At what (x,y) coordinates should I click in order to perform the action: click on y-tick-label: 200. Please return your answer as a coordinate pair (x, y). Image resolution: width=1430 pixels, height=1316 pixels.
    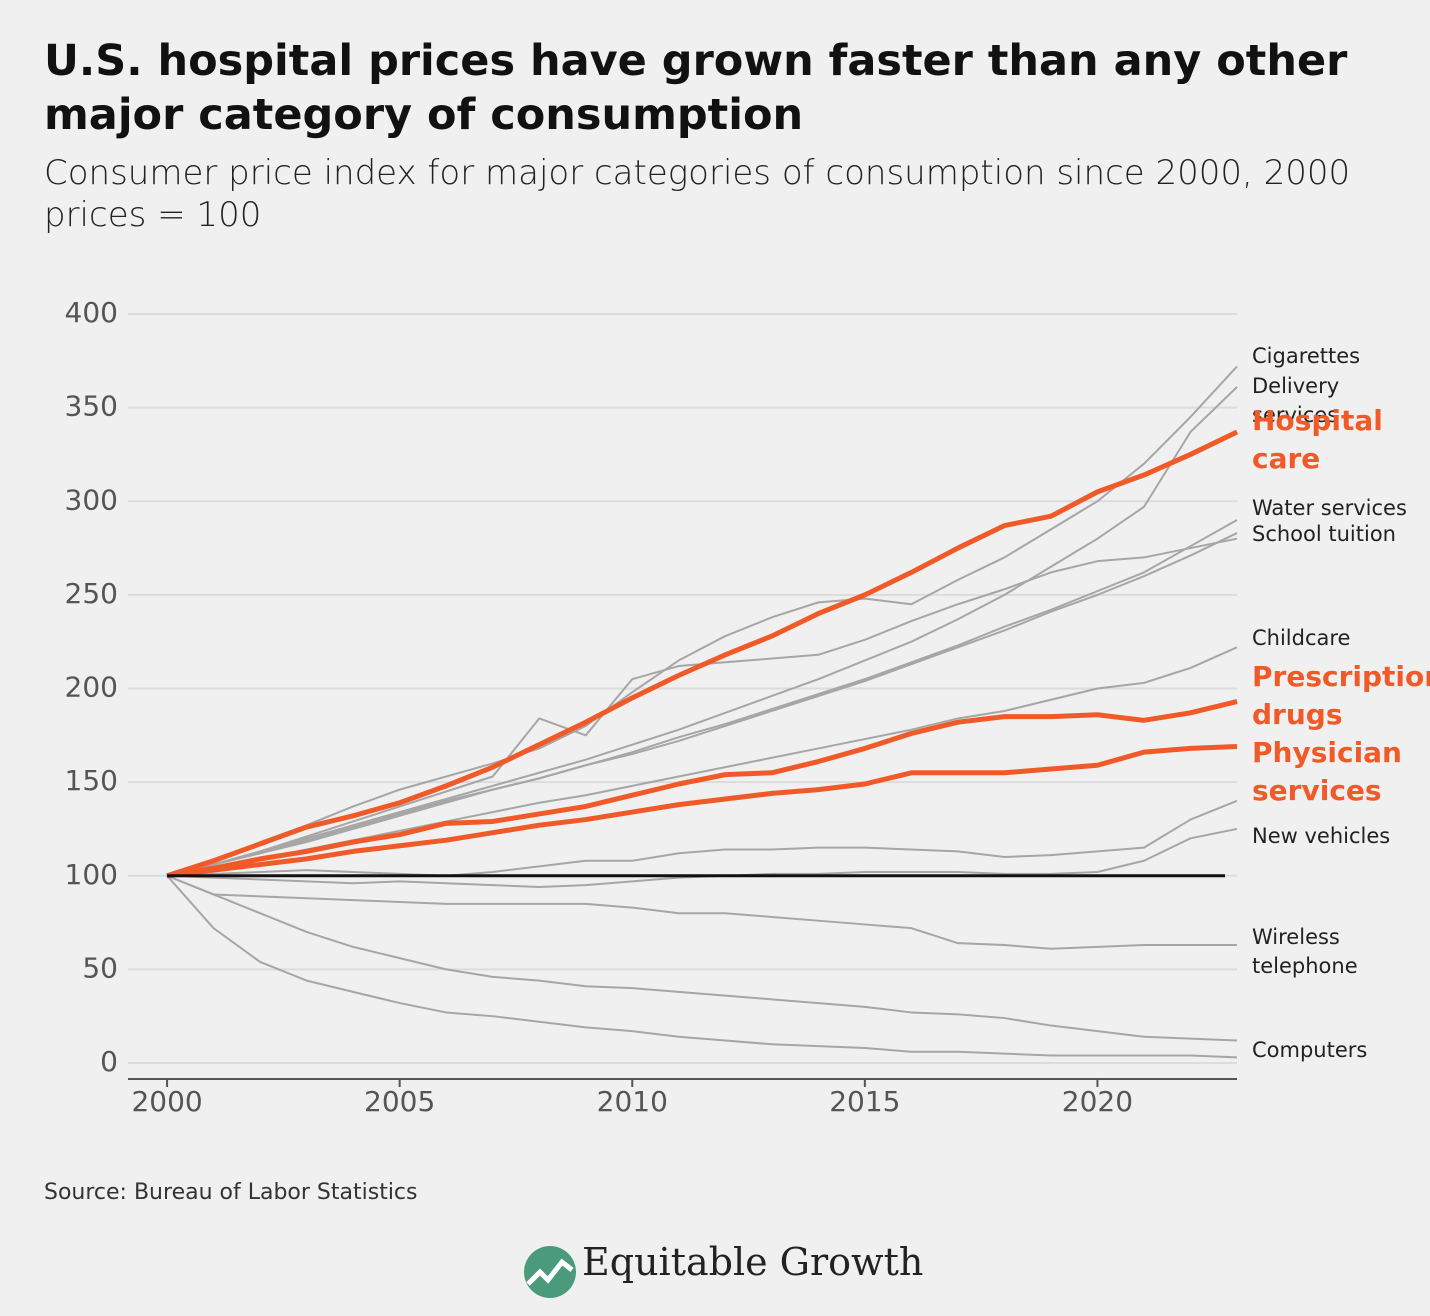
    Looking at the image, I should click on (91, 687).